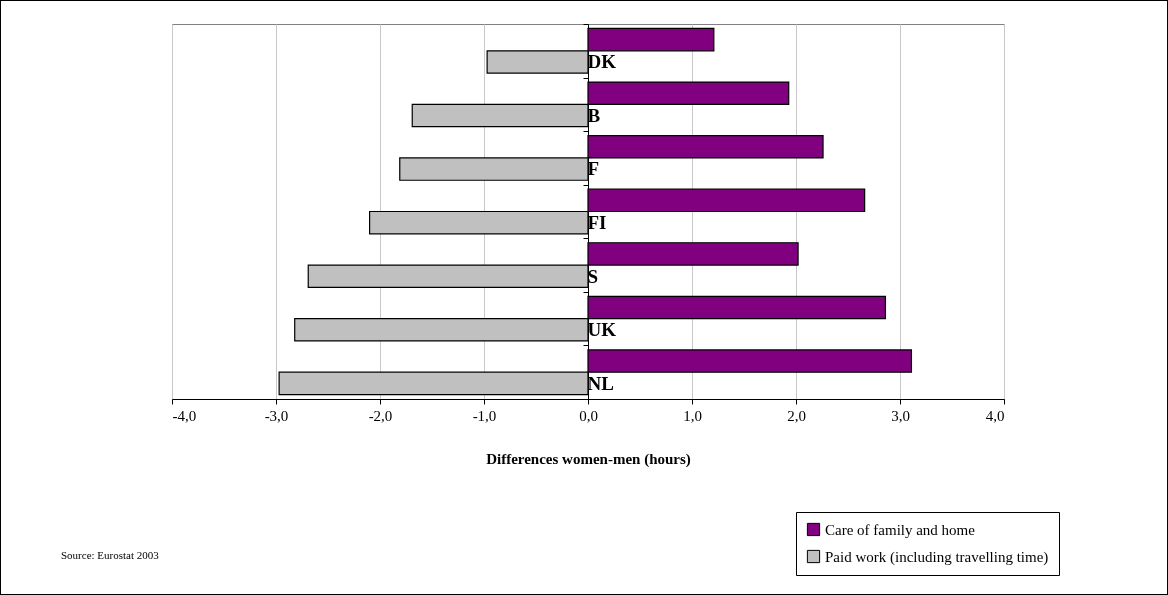 This screenshot has height=595, width=1168. Describe the element at coordinates (597, 222) in the screenshot. I see `y-tick-label: FI` at that location.